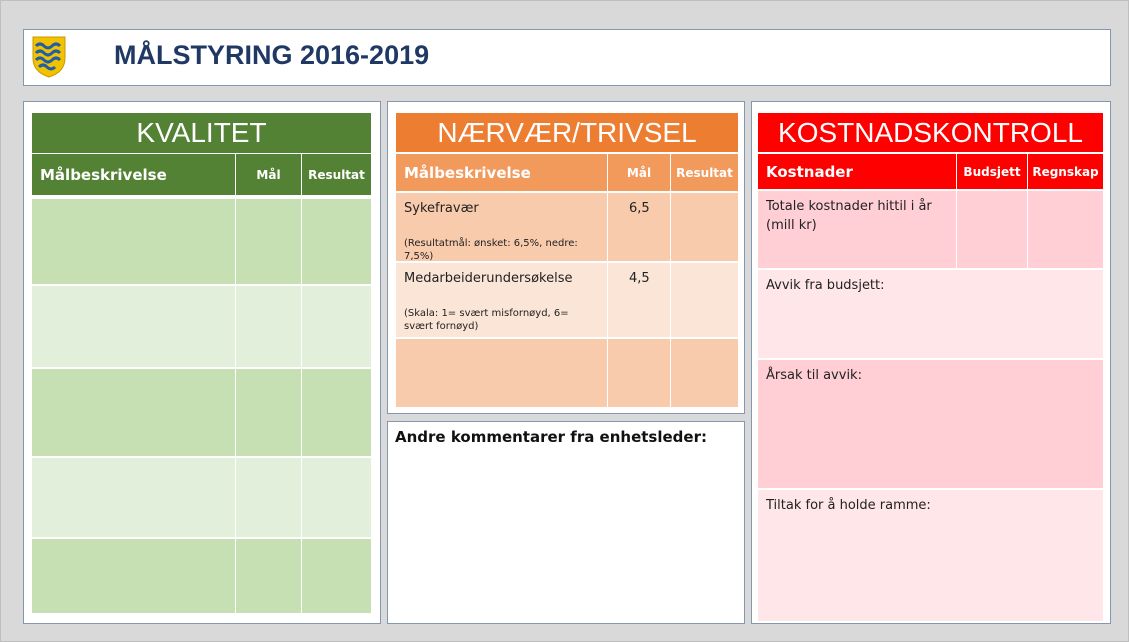  Describe the element at coordinates (491, 250) in the screenshot. I see `row-note: (Resultatmål: ønsket: 6,5%, nedre: 7,5%)` at that location.